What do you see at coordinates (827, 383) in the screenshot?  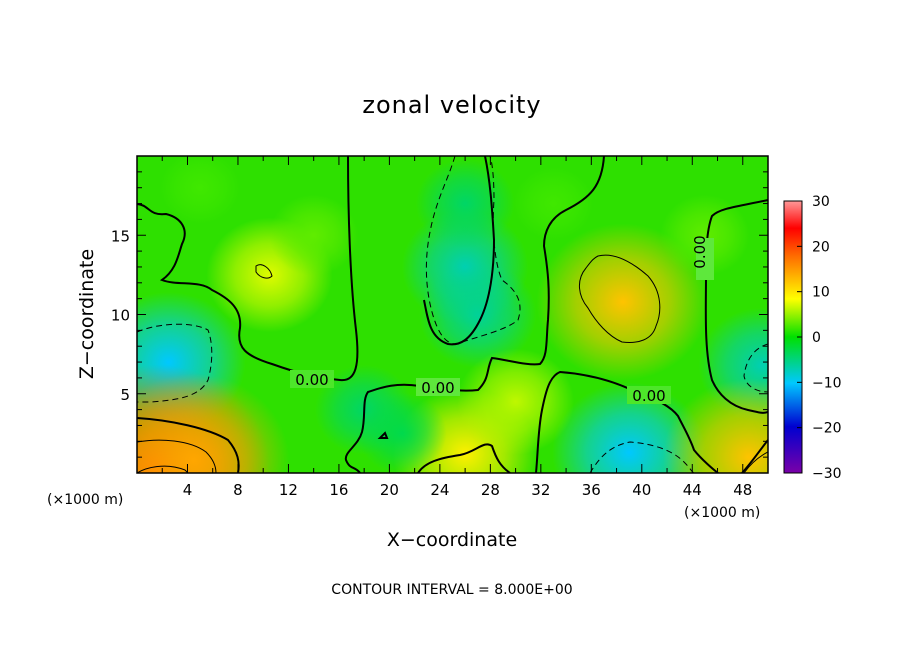 I see `colorbar-tick-label: −10` at bounding box center [827, 383].